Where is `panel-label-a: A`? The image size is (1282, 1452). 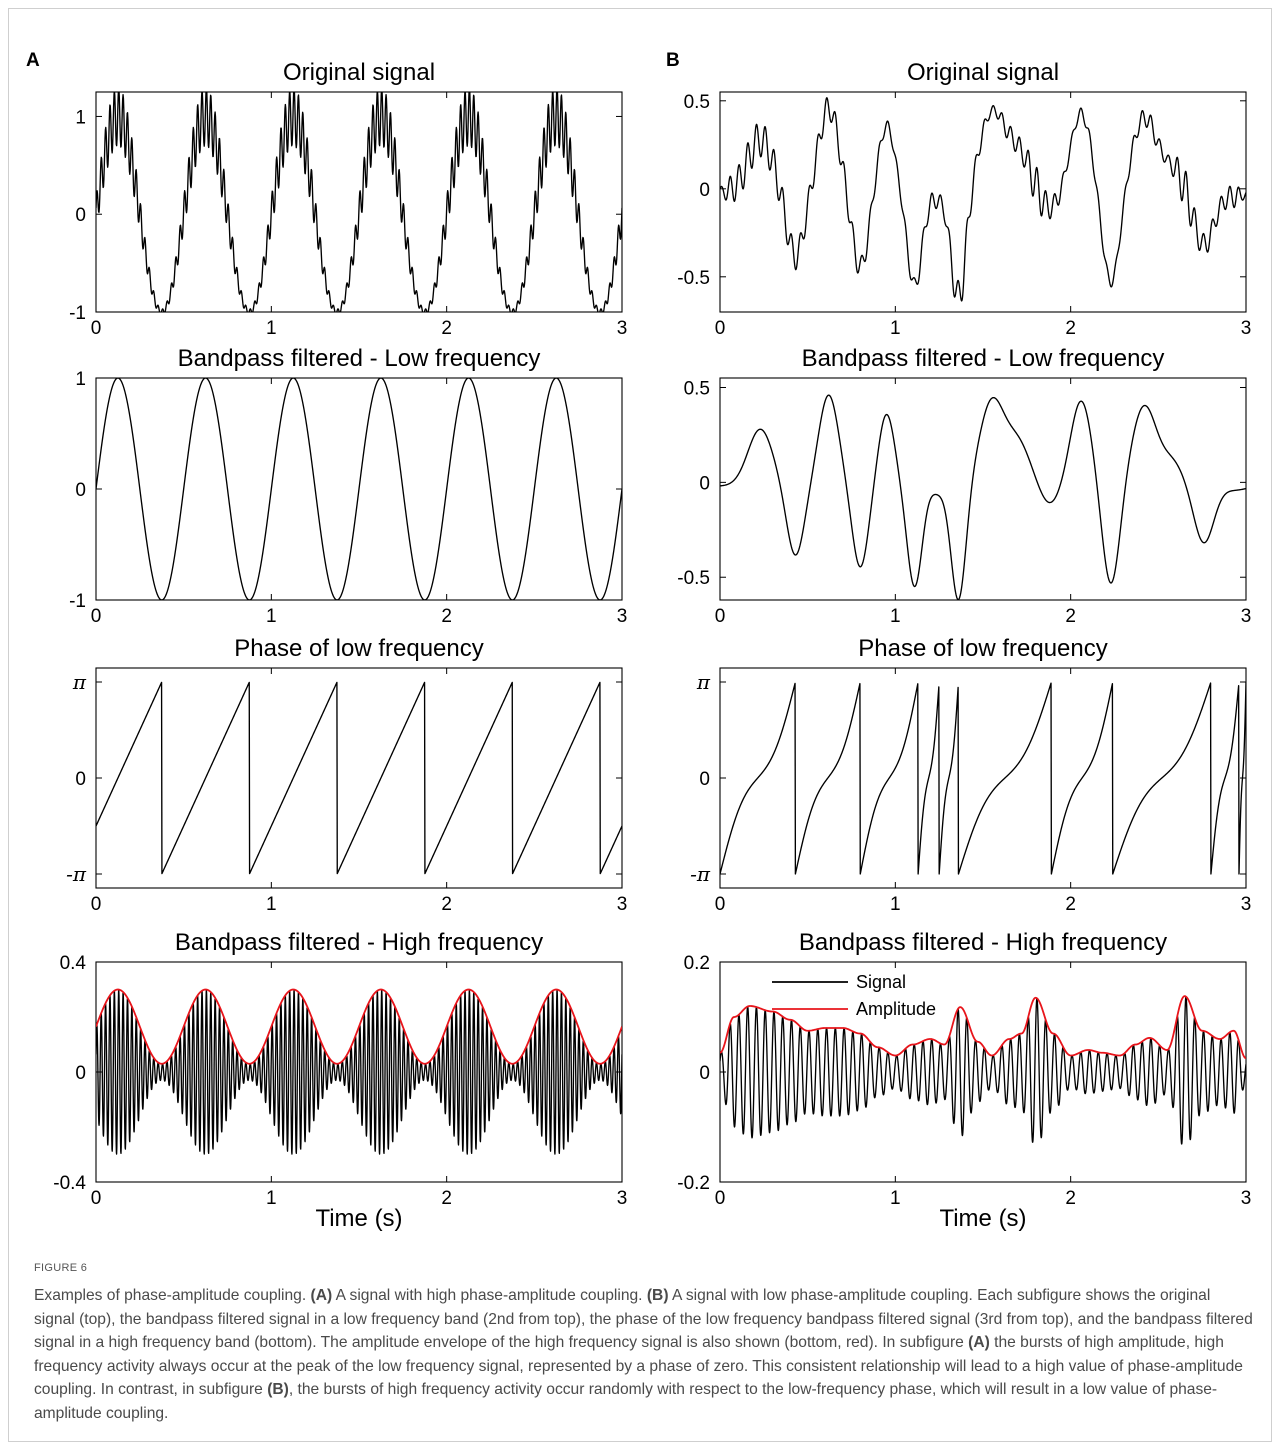
panel-label-a: A is located at coordinates (33, 60).